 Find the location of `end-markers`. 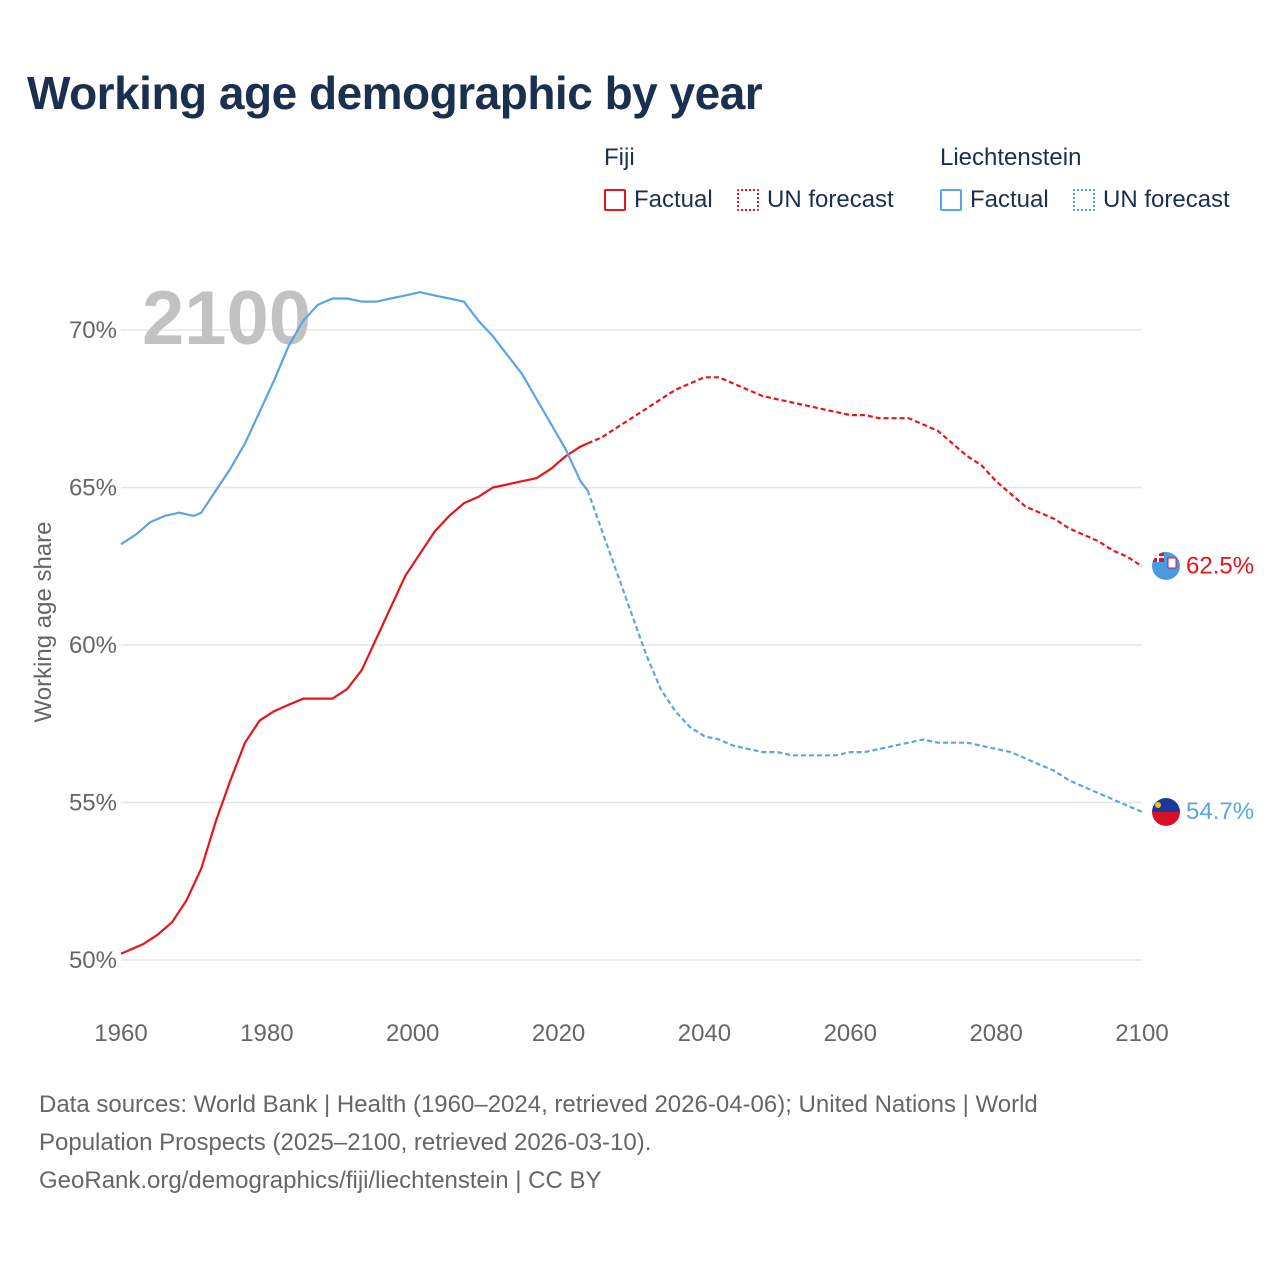

end-markers is located at coordinates (1166, 689).